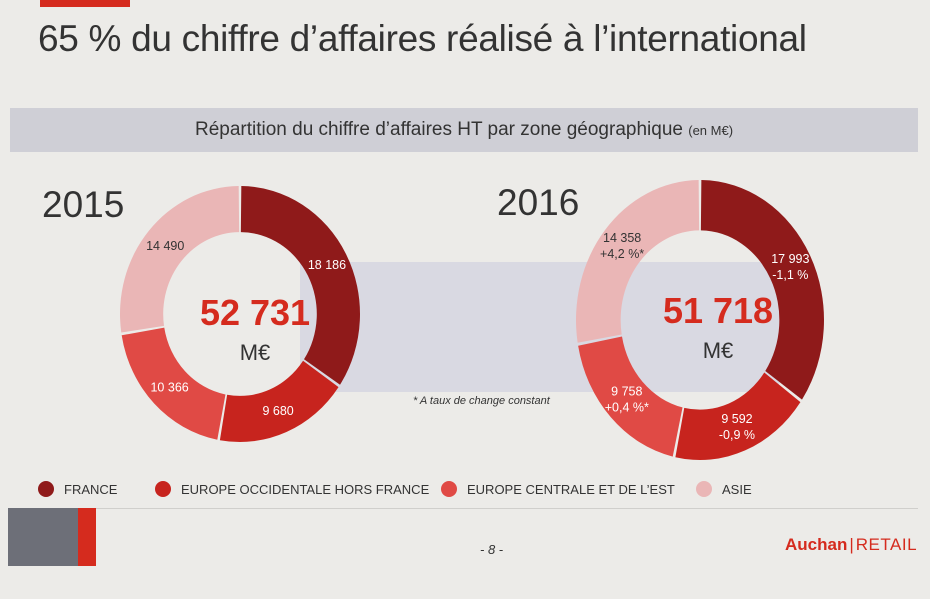  What do you see at coordinates (83, 204) in the screenshot?
I see `year-2015-label: 2015` at bounding box center [83, 204].